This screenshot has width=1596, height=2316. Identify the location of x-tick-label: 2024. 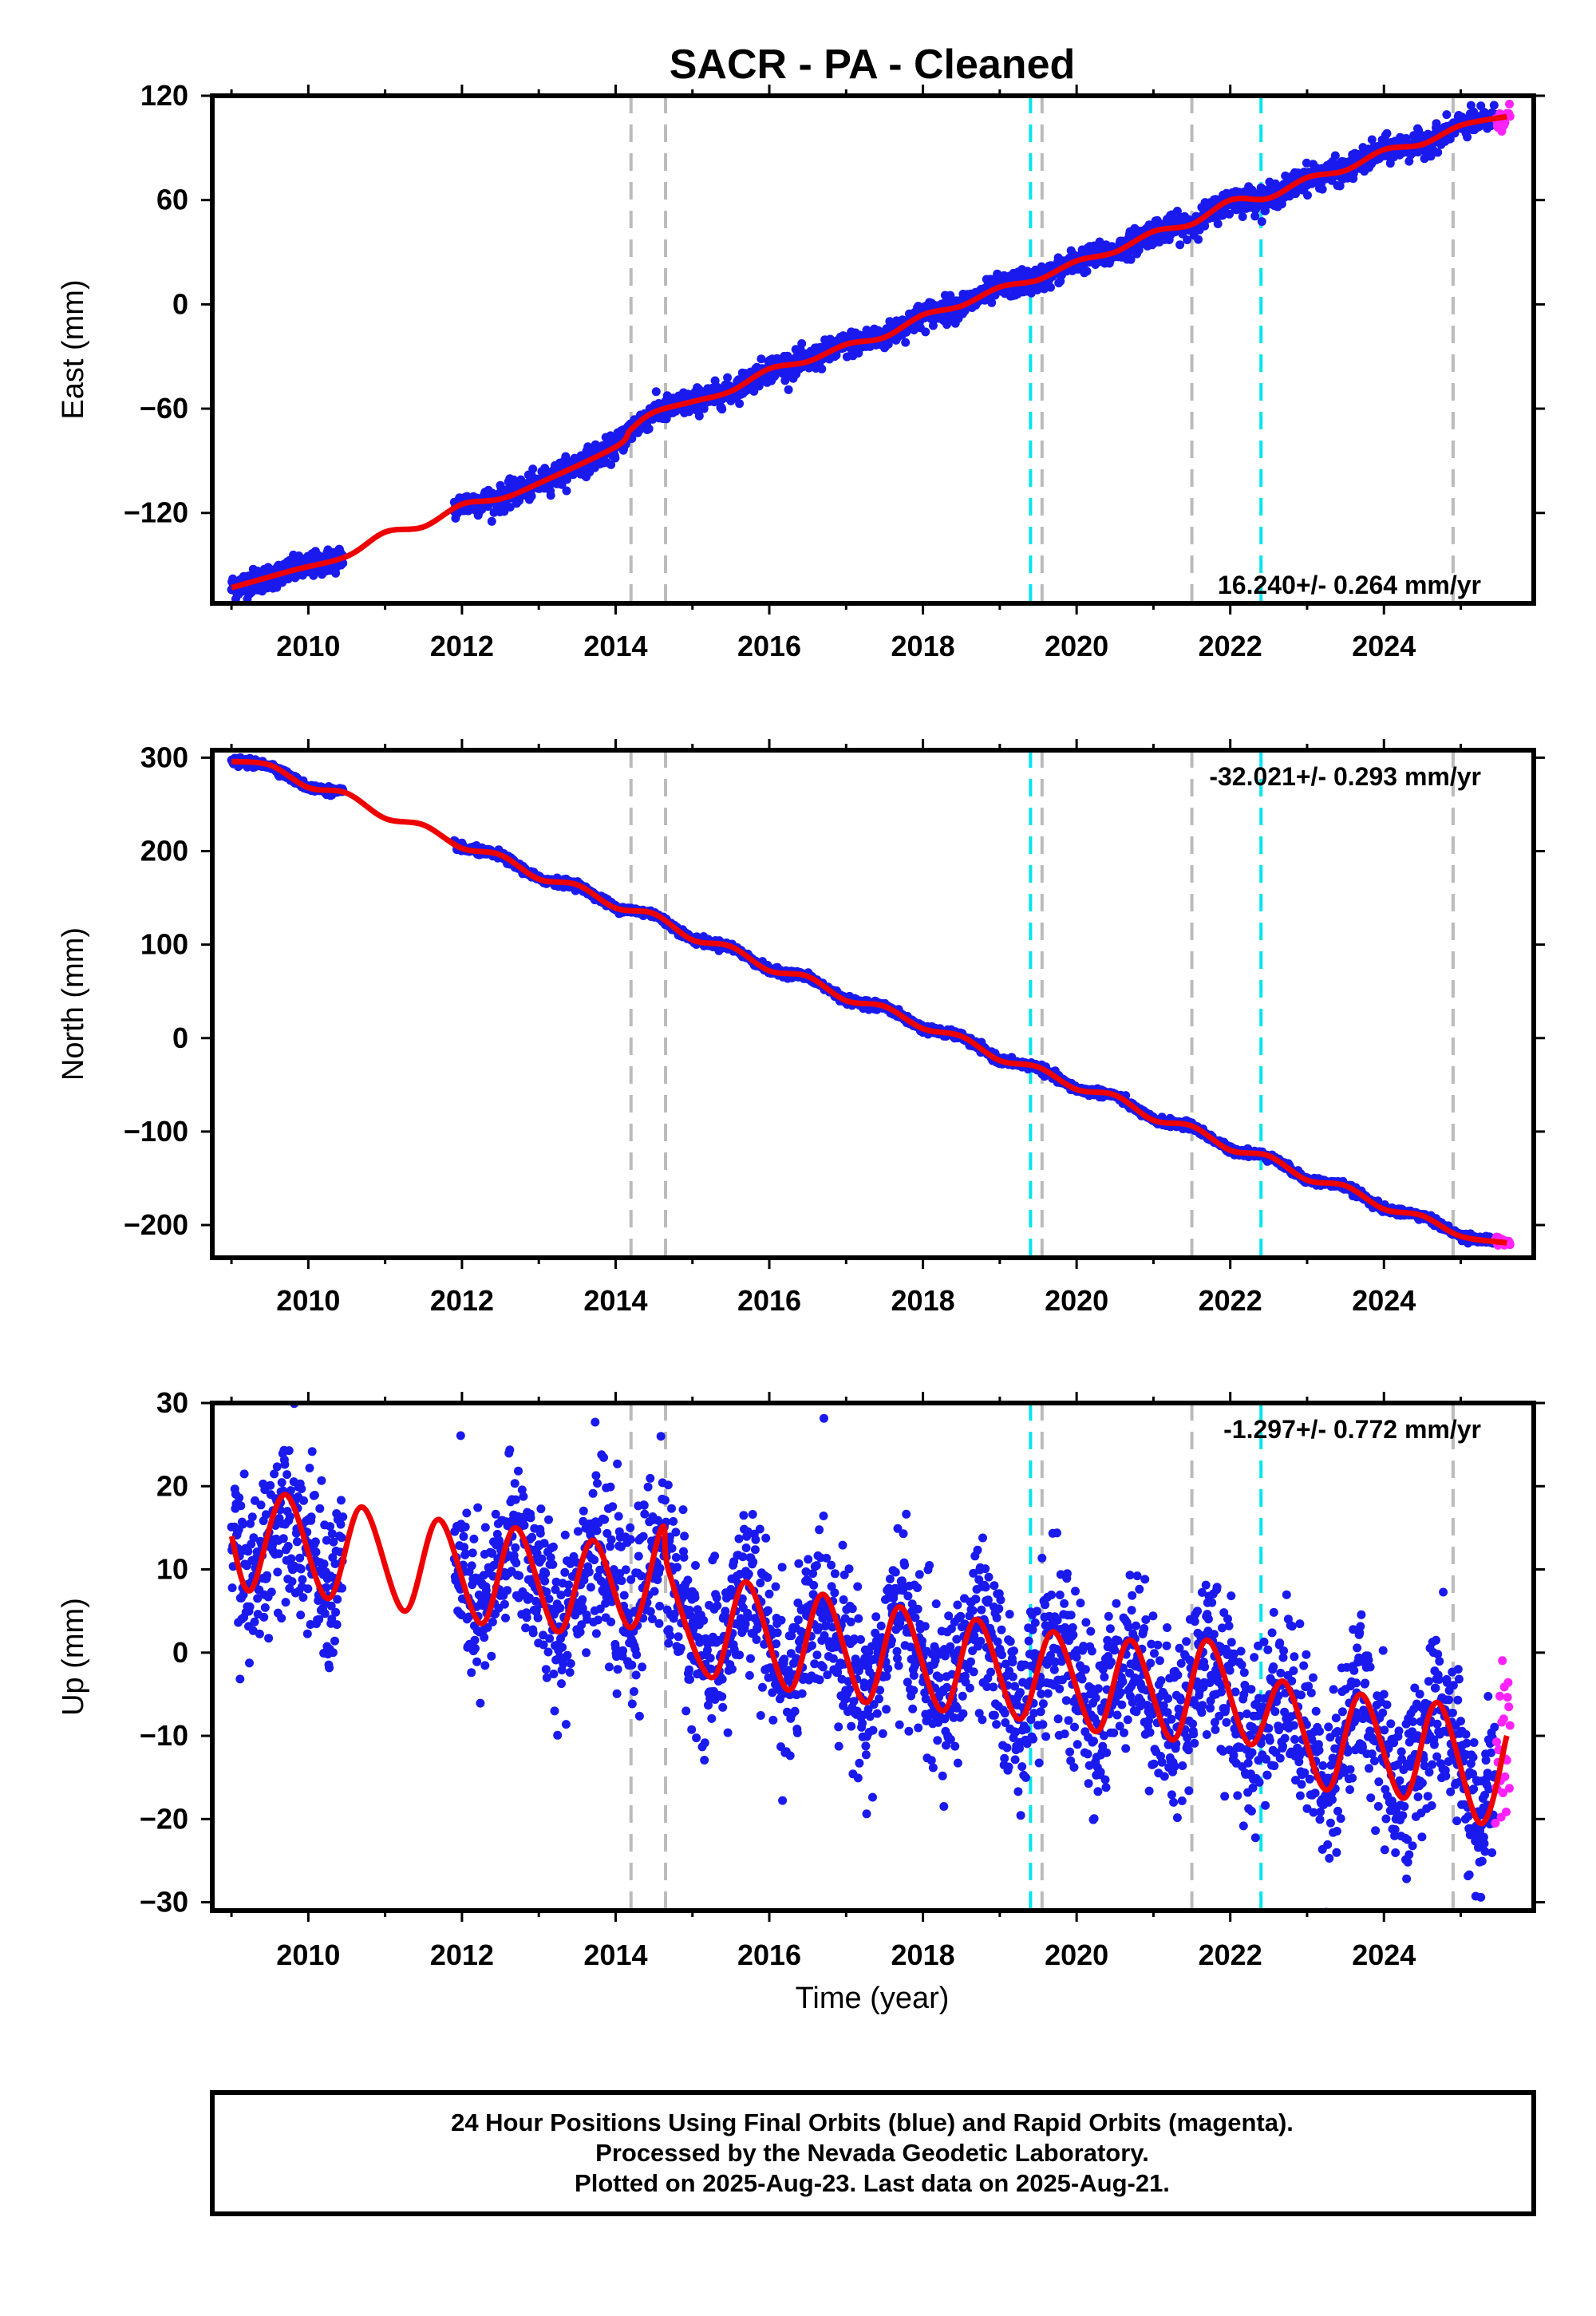
(1384, 646).